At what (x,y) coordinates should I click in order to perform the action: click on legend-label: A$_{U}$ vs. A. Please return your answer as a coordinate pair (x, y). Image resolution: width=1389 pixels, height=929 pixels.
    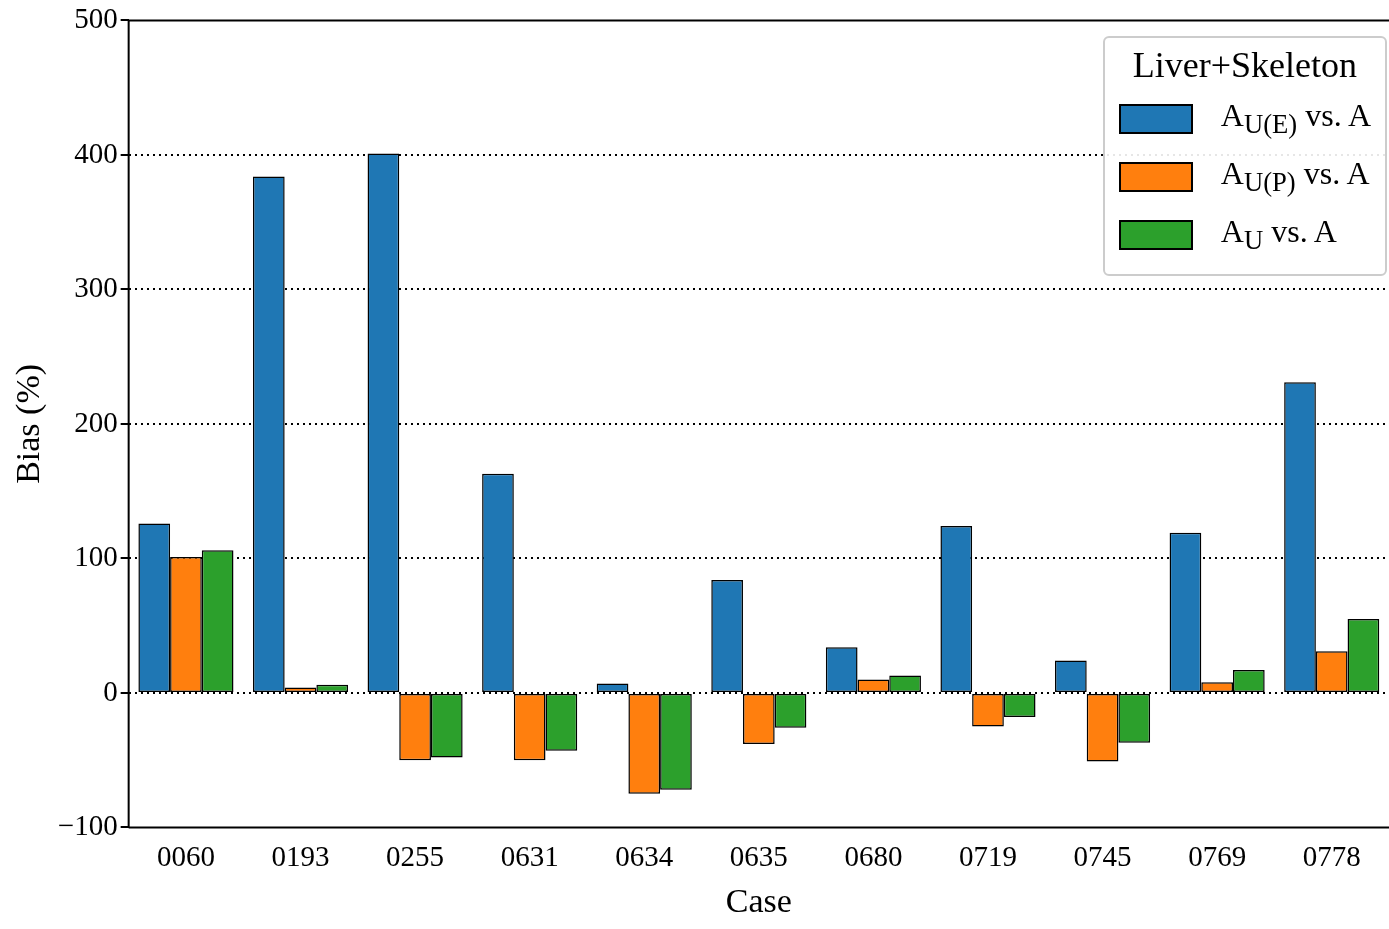
    Looking at the image, I should click on (1278, 235).